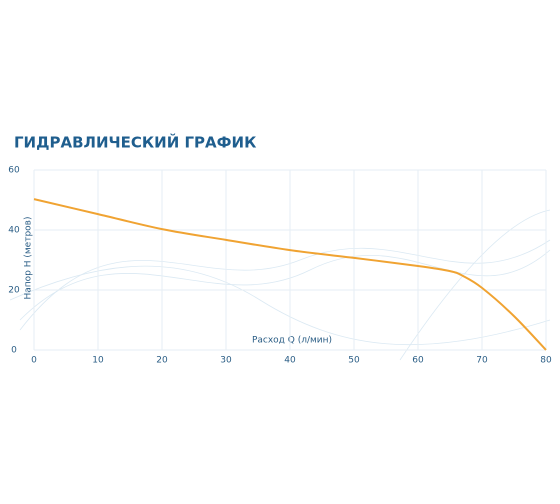  Describe the element at coordinates (14, 231) in the screenshot. I see `y-tick-label: 40` at that location.